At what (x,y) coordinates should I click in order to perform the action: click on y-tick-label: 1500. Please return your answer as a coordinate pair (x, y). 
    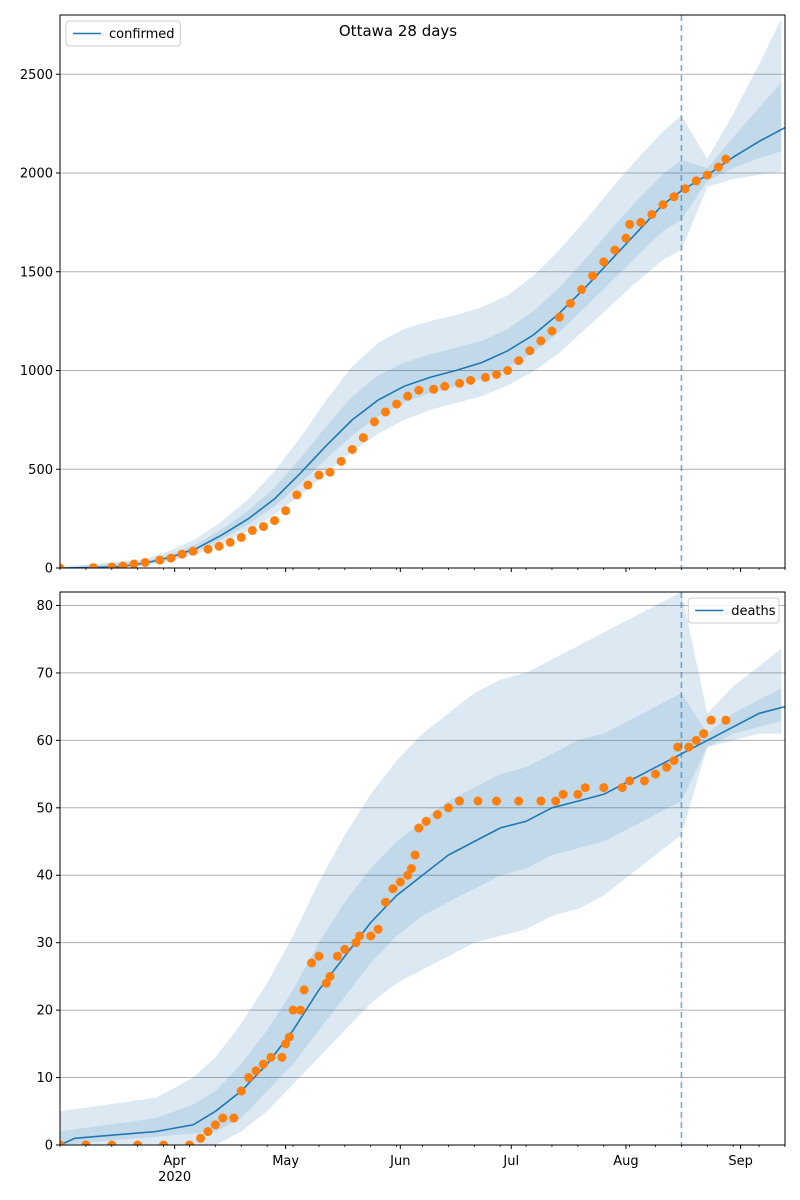
    Looking at the image, I should click on (36, 272).